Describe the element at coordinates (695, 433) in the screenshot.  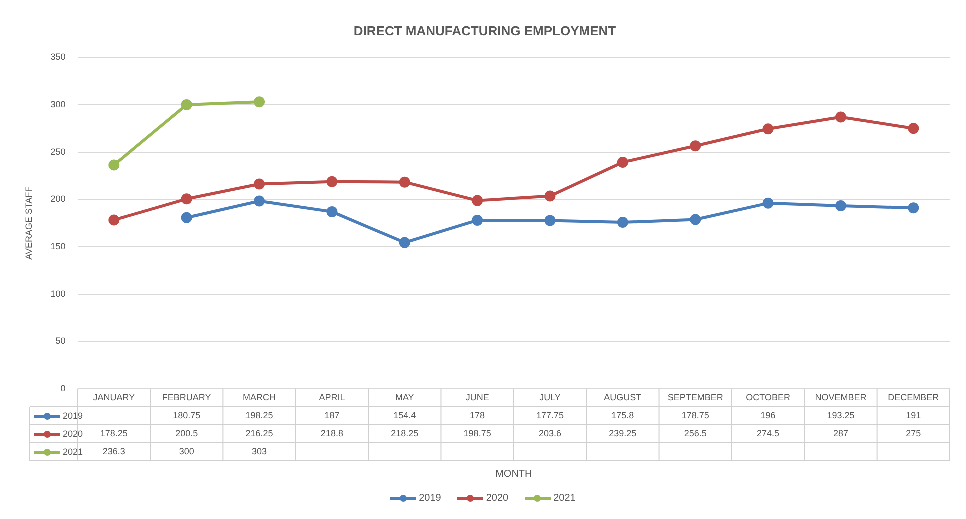
I see `data-label: 256.5` at that location.